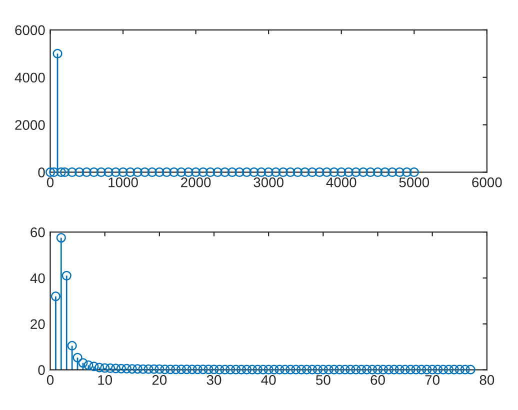 Image resolution: width=518 pixels, height=410 pixels. What do you see at coordinates (37, 278) in the screenshot?
I see `y-tick-label: 40` at bounding box center [37, 278].